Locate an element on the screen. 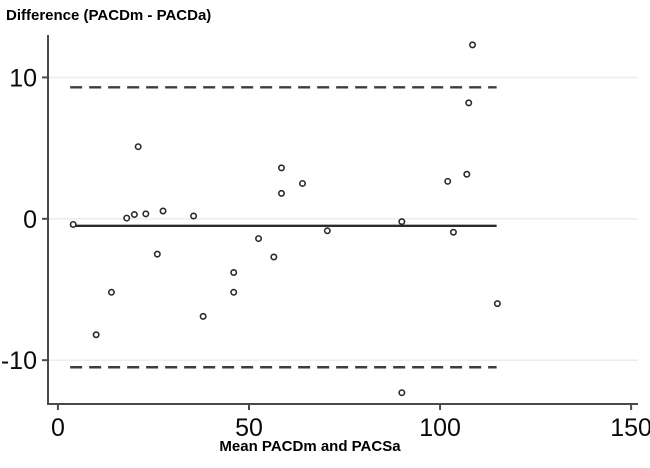 Image resolution: width=650 pixels, height=468 pixels. x-axis-label: Mean PACDm and PACSa is located at coordinates (310, 446).